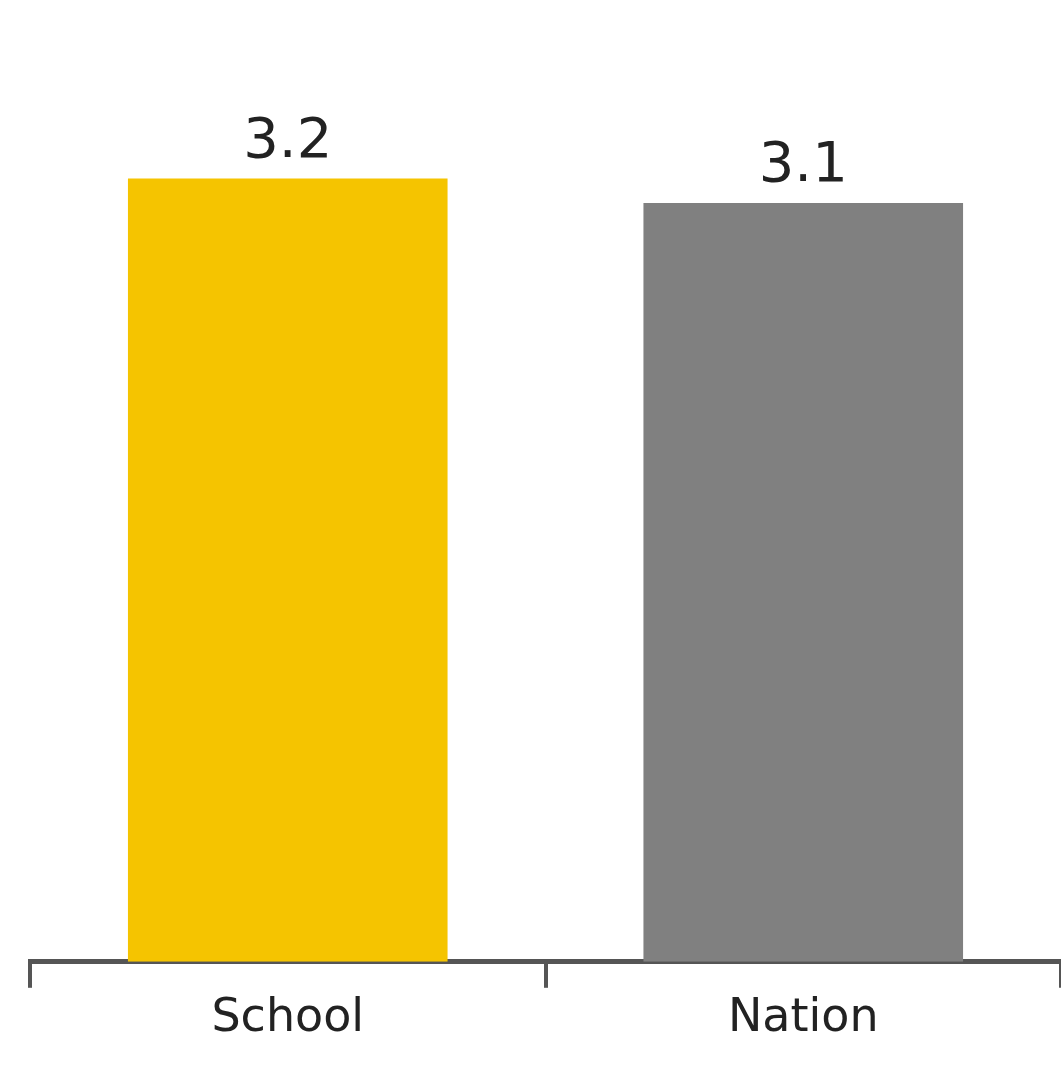 The width and height of the screenshot is (1061, 1071). Describe the element at coordinates (288, 1015) in the screenshot. I see `x-tick-label: School` at that location.